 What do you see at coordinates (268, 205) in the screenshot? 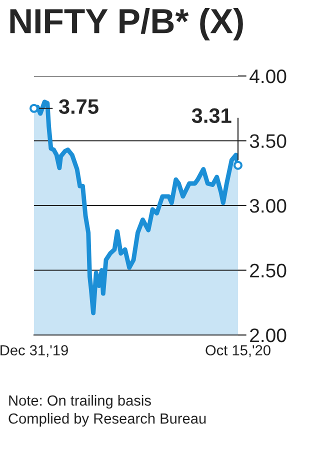
I see `y-tick-label: 3.00` at bounding box center [268, 205].